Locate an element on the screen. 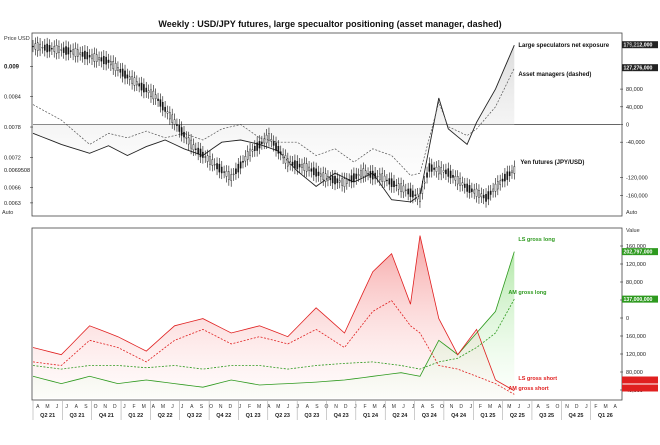  quarter-label: Q3 21 is located at coordinates (77, 416).